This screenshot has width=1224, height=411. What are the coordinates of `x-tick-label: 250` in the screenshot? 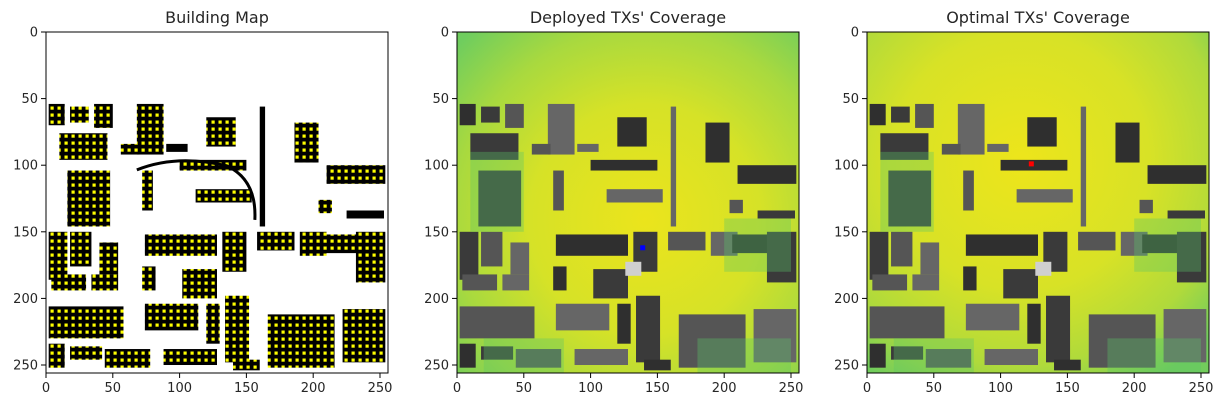 It's located at (380, 388).